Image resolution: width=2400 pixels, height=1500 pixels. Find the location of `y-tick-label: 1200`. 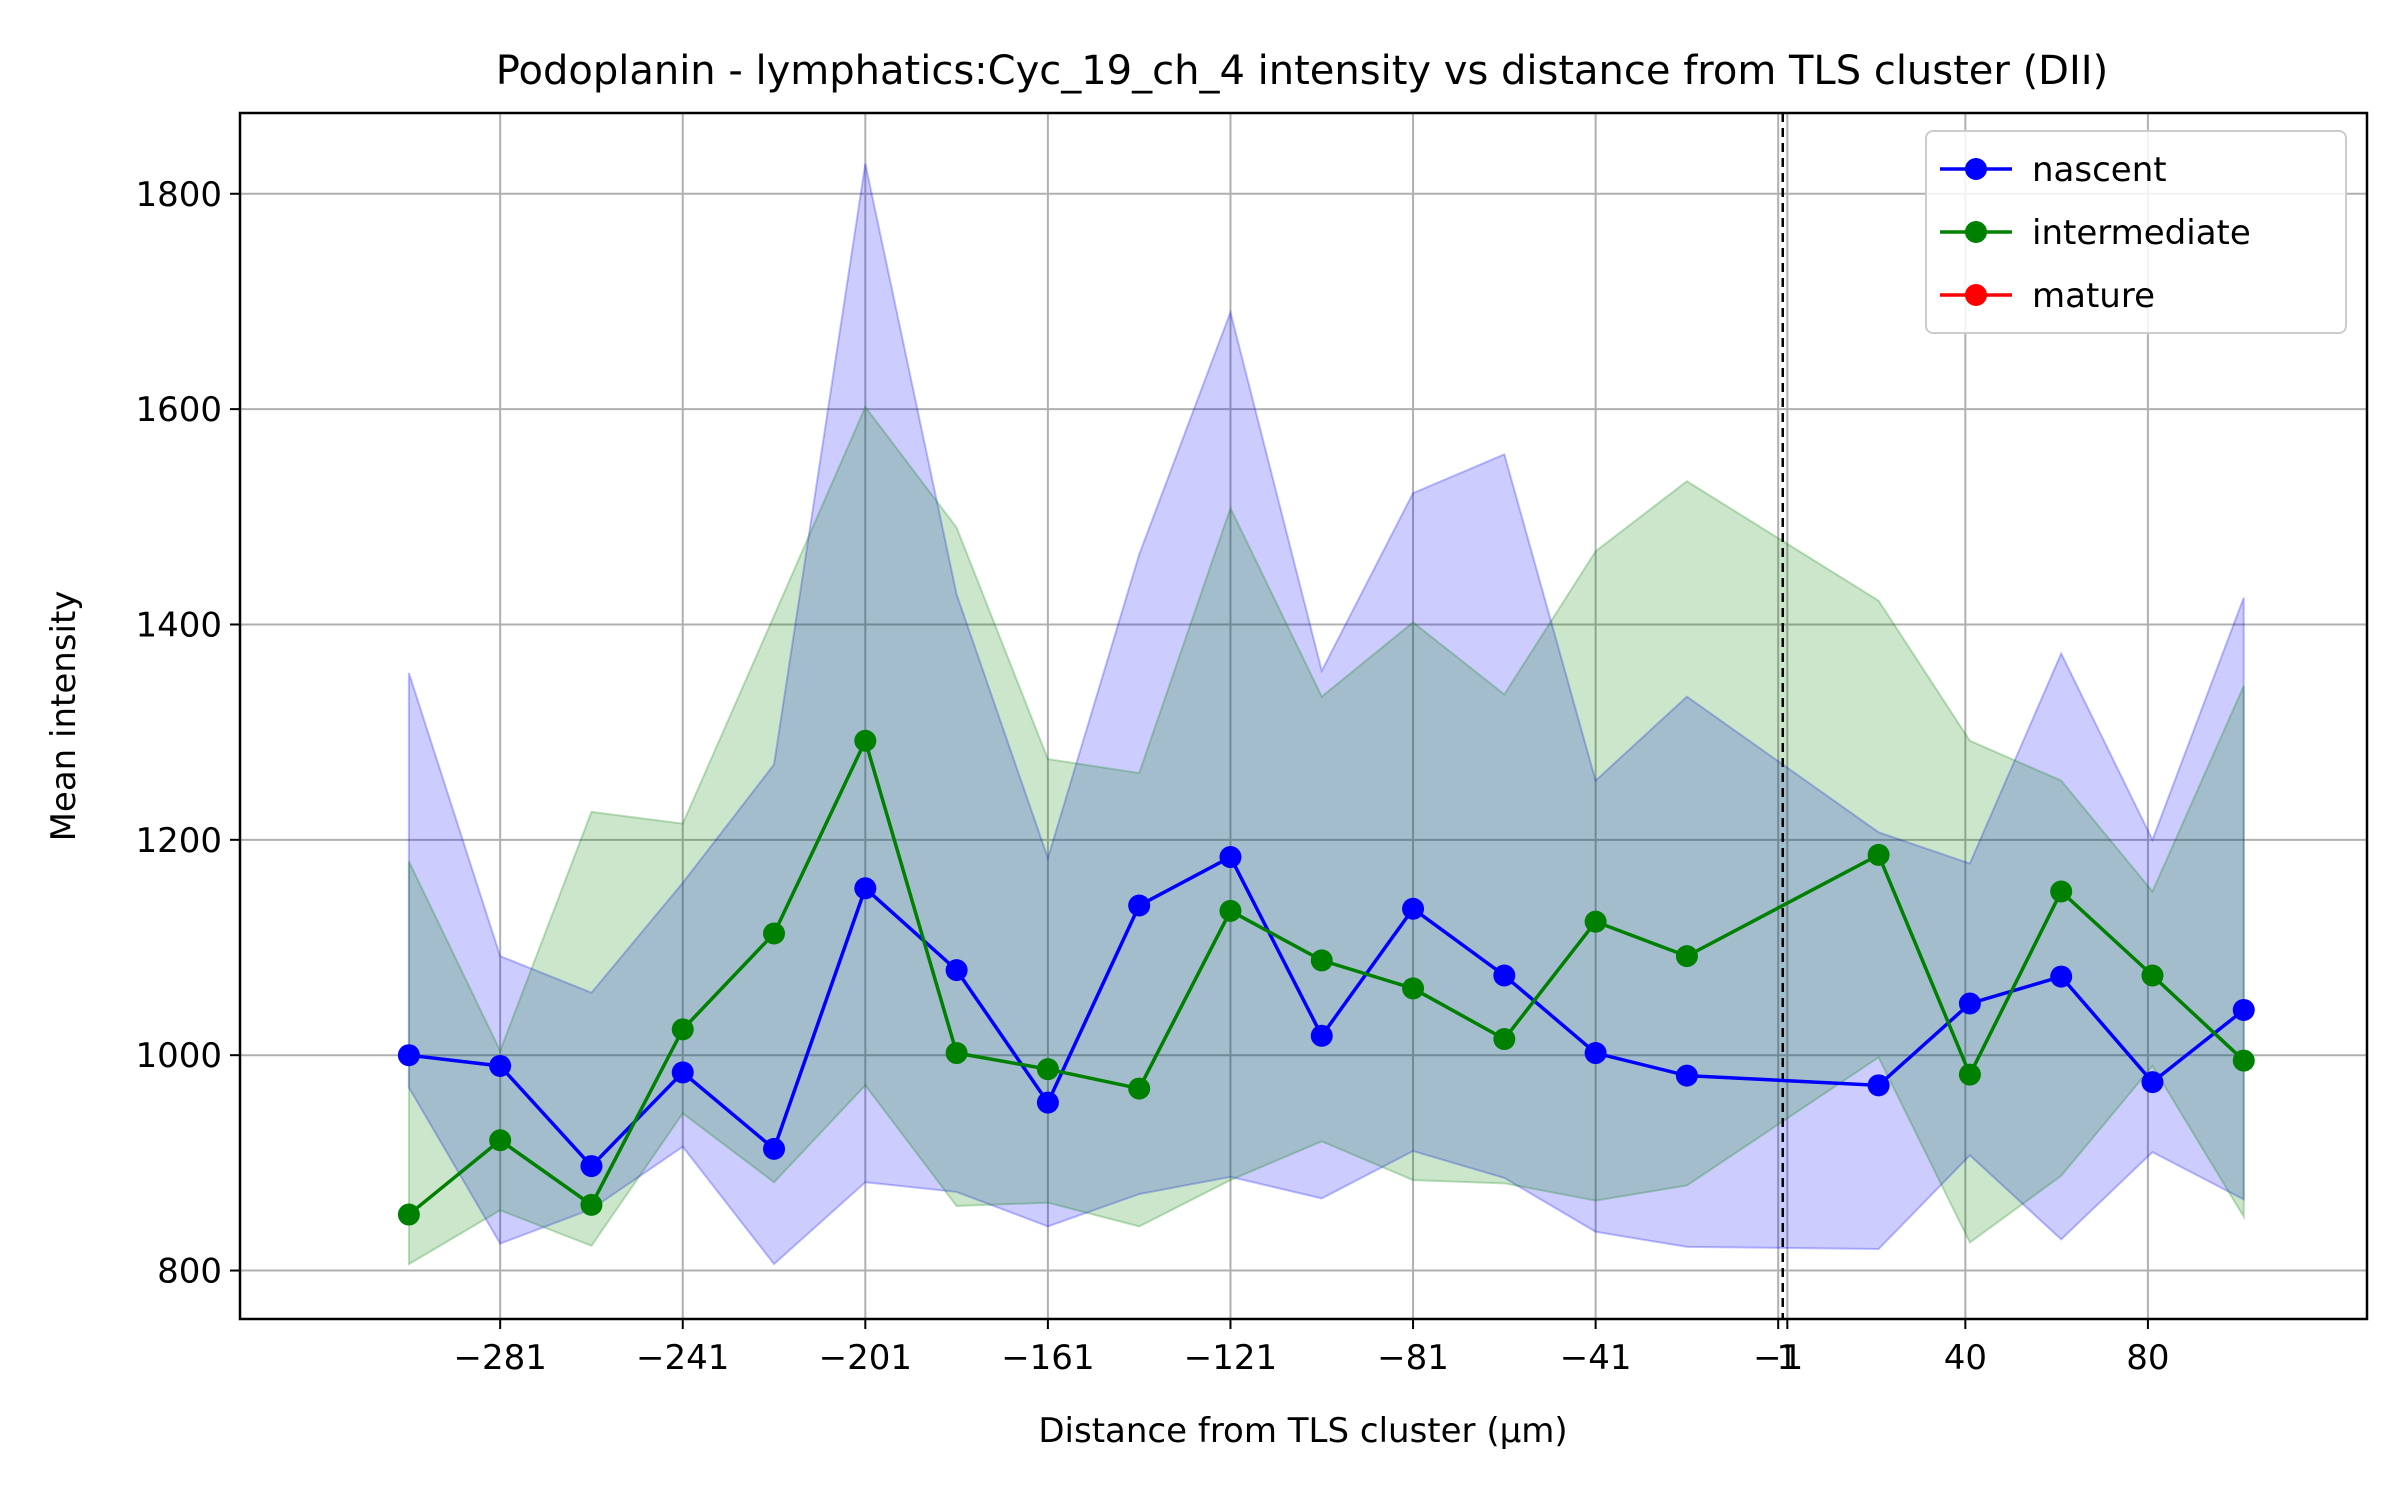

y-tick-label: 1200 is located at coordinates (178, 841).